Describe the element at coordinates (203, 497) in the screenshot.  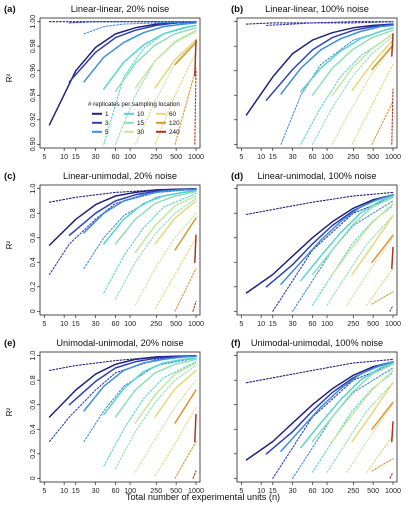
I see `x-axis-label: Total number of experimental units (n)` at that location.